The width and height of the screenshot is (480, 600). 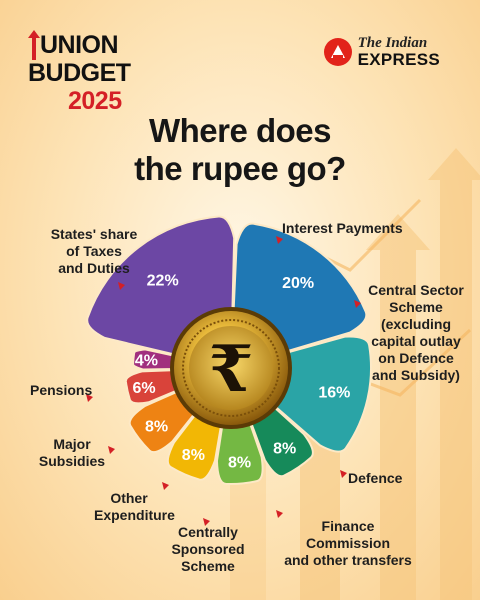 I want to click on label-other-expenditure: Other Expenditure, so click(x=134, y=507).